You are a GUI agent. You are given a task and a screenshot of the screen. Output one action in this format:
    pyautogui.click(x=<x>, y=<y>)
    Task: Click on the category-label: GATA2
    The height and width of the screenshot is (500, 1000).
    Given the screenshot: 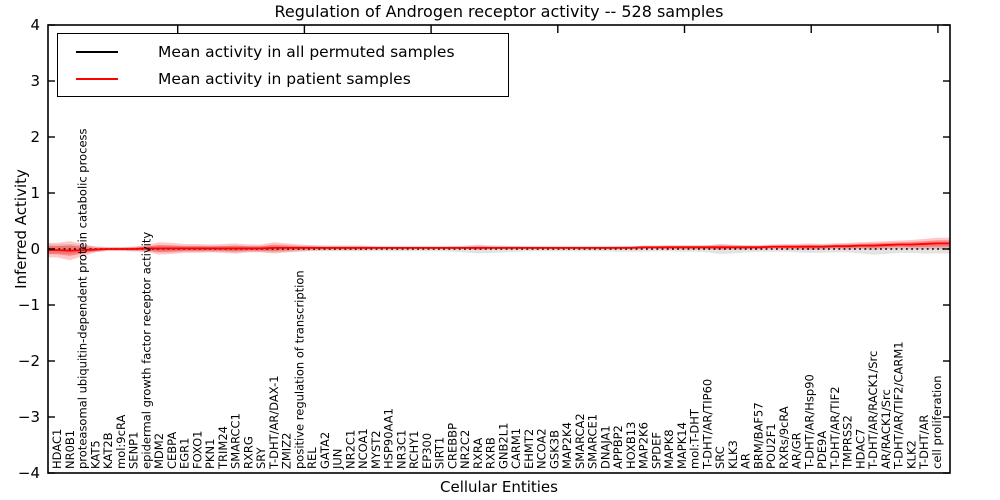 What is the action you would take?
    pyautogui.click(x=325, y=450)
    